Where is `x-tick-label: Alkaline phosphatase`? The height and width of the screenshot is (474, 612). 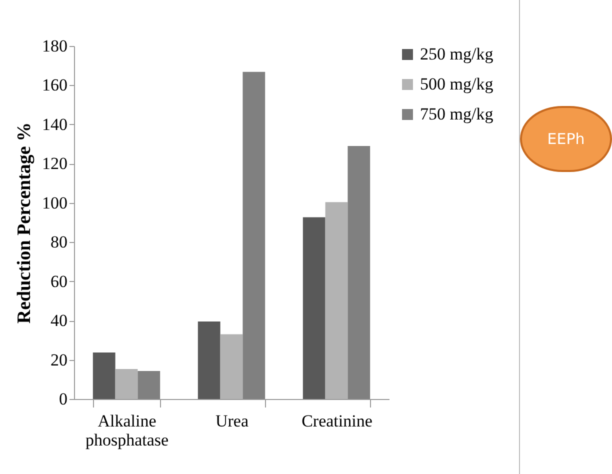
x-tick-label: Alkaline phosphatase is located at coordinates (127, 431).